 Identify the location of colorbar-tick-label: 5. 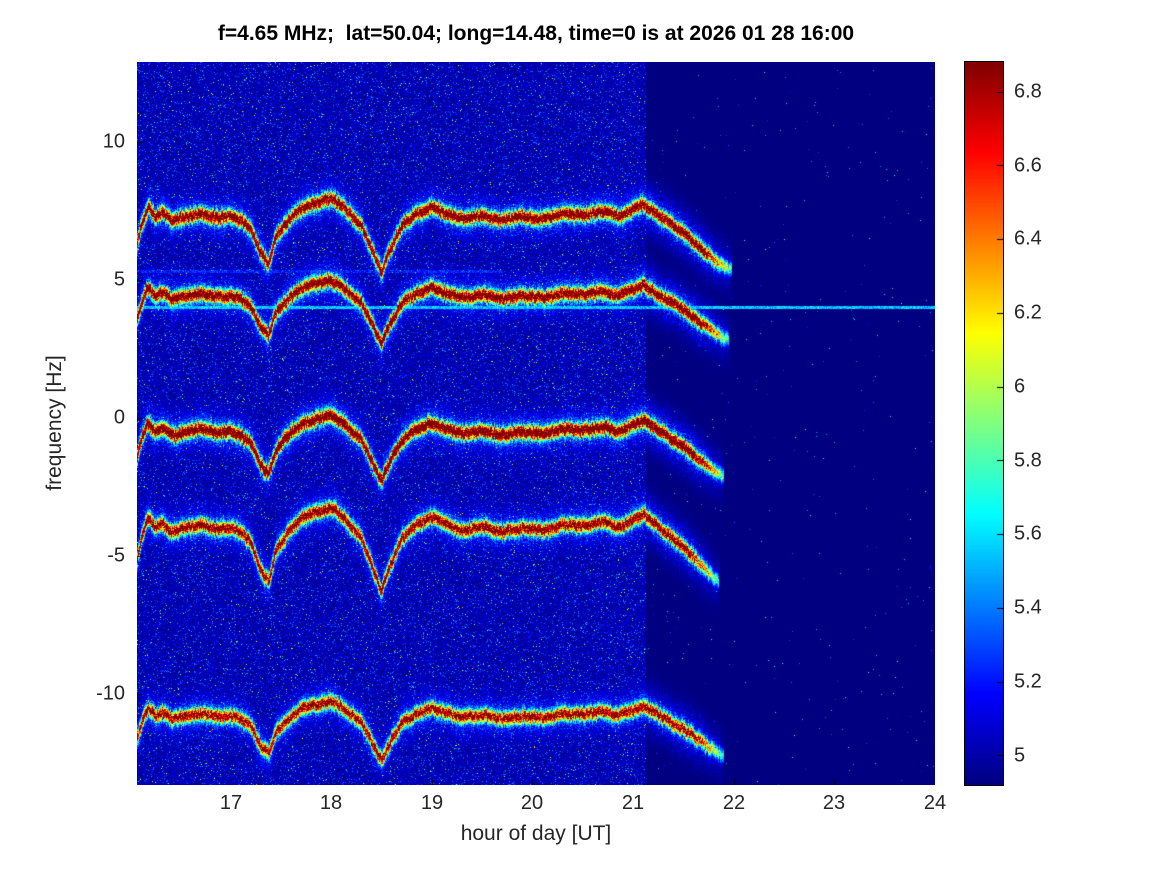
(1020, 755).